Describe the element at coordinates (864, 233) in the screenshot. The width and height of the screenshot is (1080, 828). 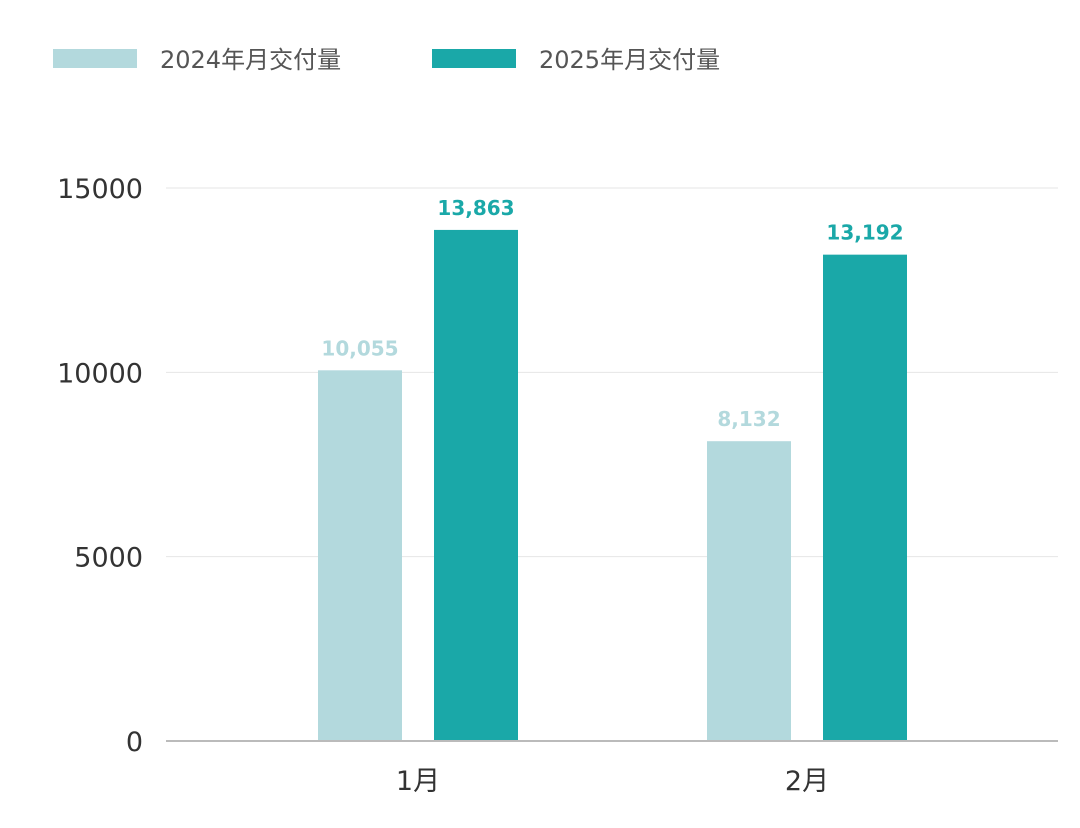
I see `data-label: 13,192` at that location.